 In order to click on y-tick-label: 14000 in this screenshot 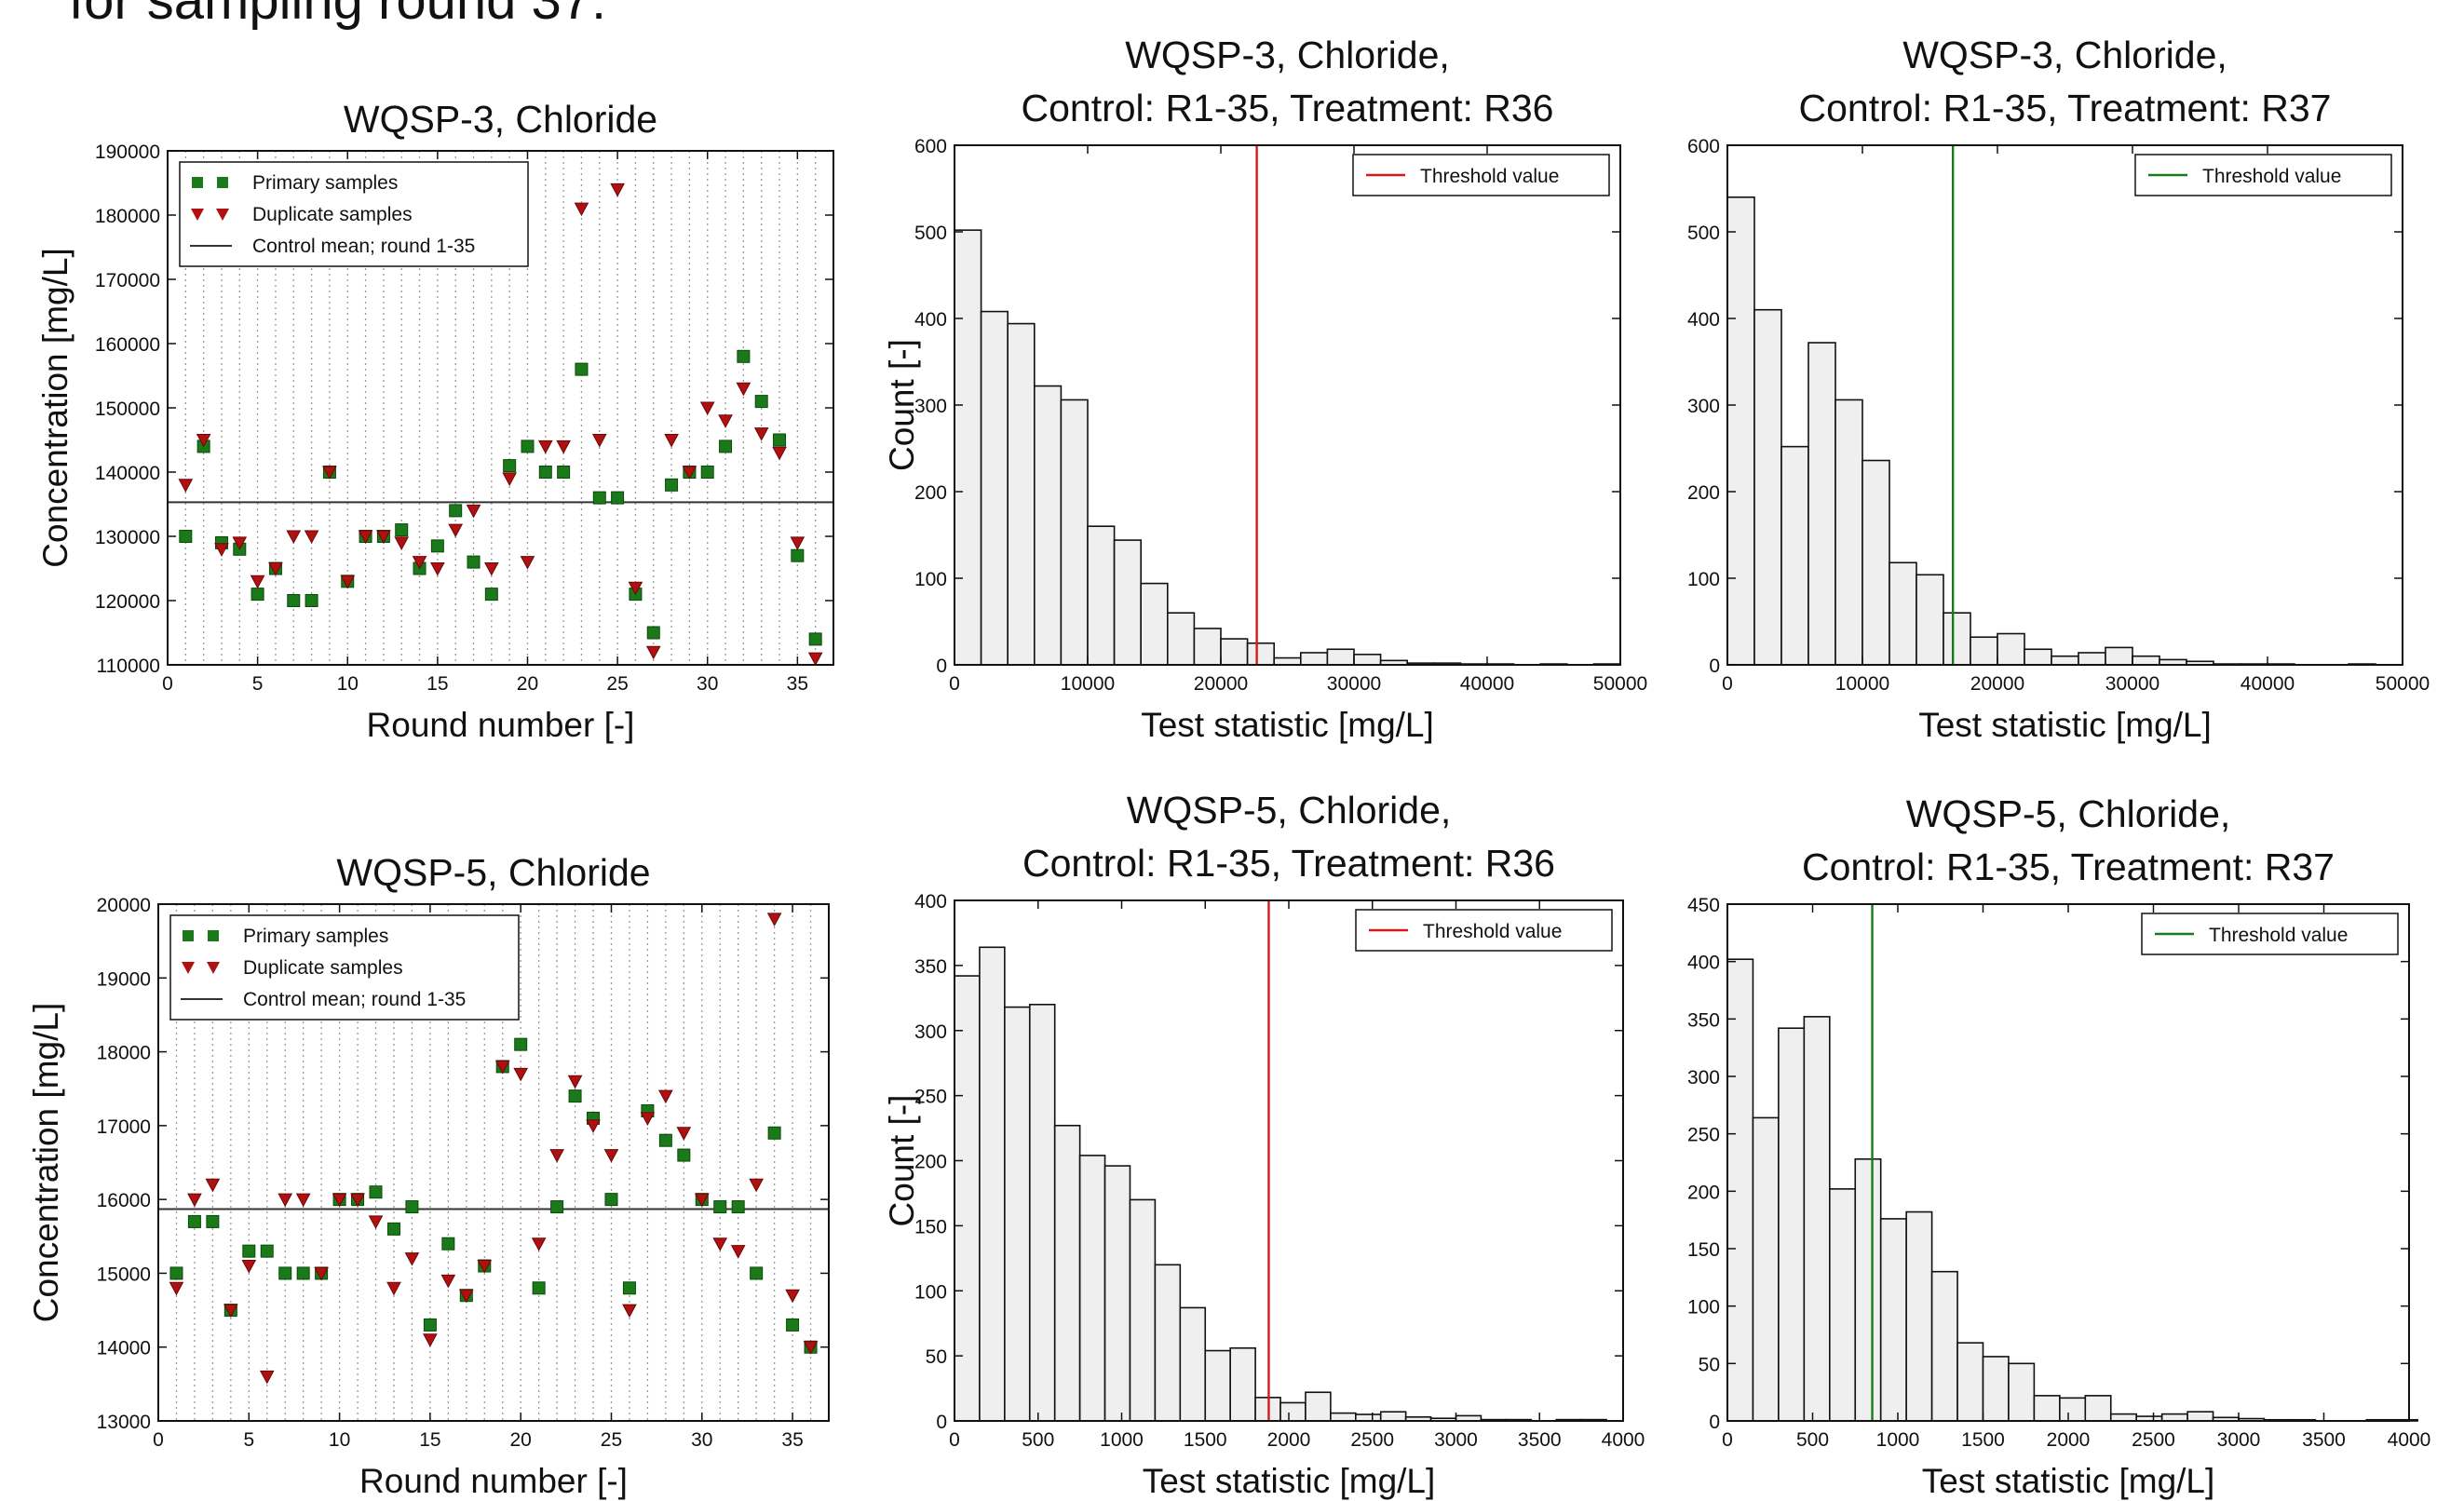, I will do `click(124, 1349)`.